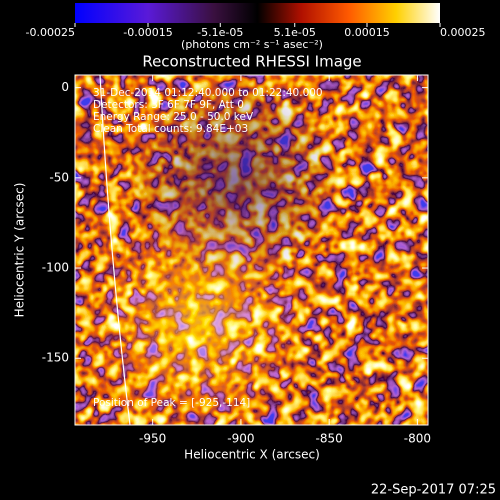 Image resolution: width=500 pixels, height=500 pixels. What do you see at coordinates (65, 87) in the screenshot?
I see `y-tick-label: 0` at bounding box center [65, 87].